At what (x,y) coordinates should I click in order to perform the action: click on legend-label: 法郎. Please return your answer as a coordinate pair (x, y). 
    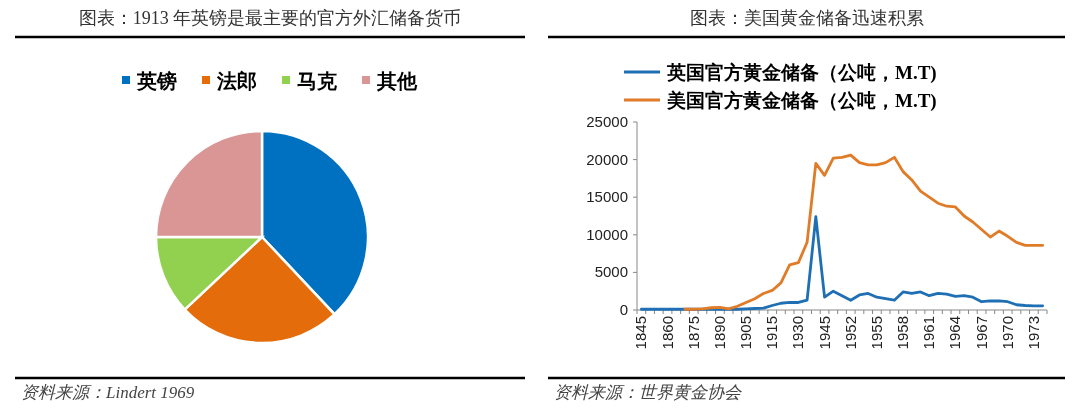
    Looking at the image, I should click on (236, 81).